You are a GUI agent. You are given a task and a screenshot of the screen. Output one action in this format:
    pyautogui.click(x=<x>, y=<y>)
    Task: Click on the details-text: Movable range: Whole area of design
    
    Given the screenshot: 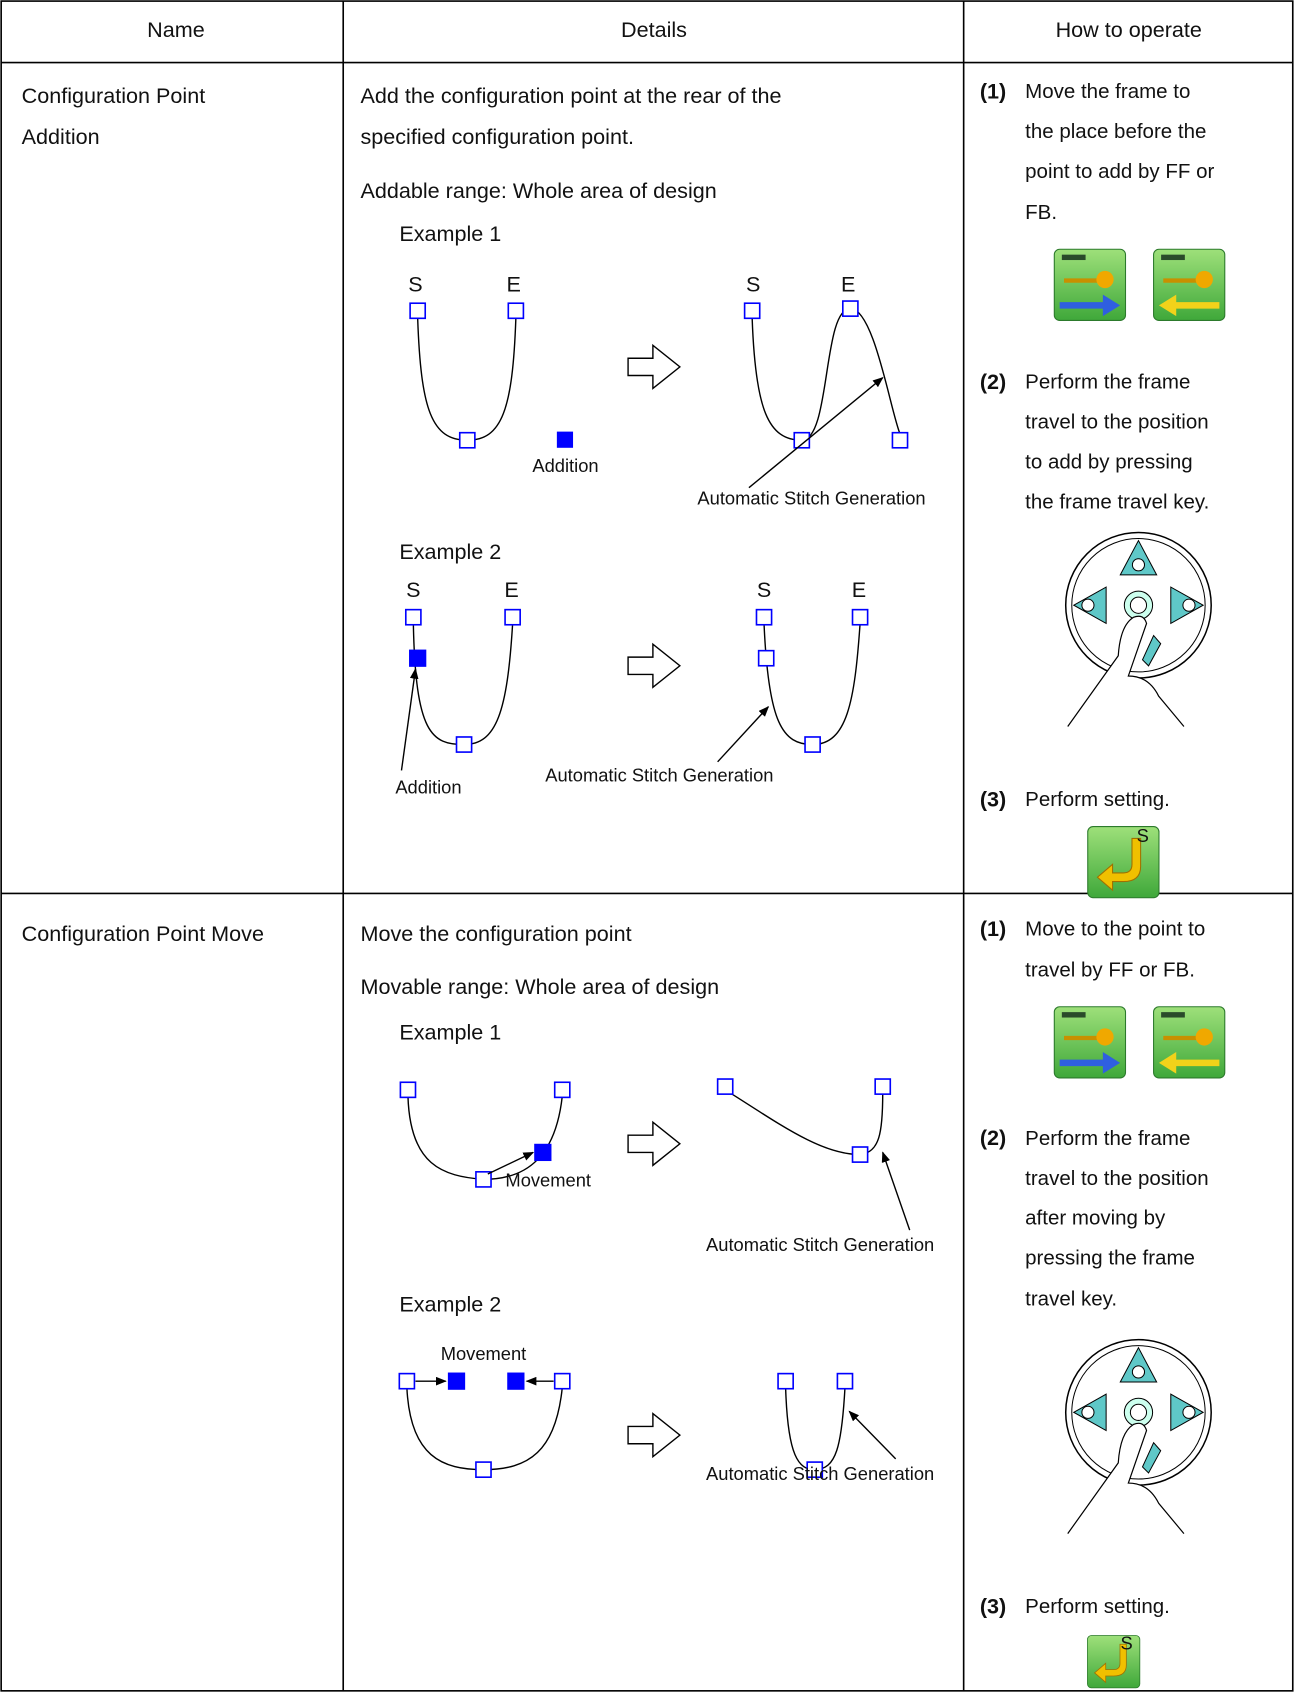 What is the action you would take?
    pyautogui.click(x=539, y=986)
    